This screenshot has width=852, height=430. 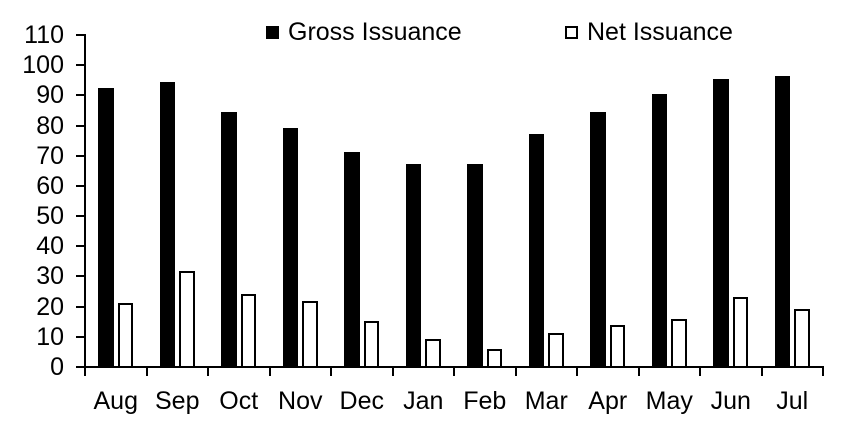 I want to click on y-axis-label: 90, so click(x=50, y=95).